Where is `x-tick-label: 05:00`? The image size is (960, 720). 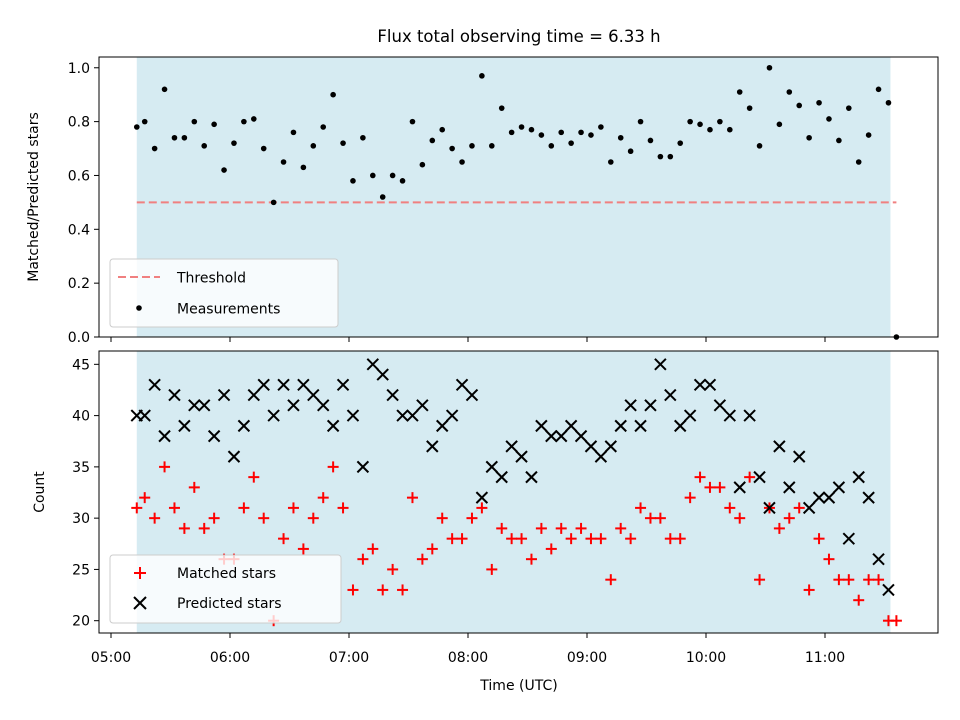
x-tick-label: 05:00 is located at coordinates (111, 658).